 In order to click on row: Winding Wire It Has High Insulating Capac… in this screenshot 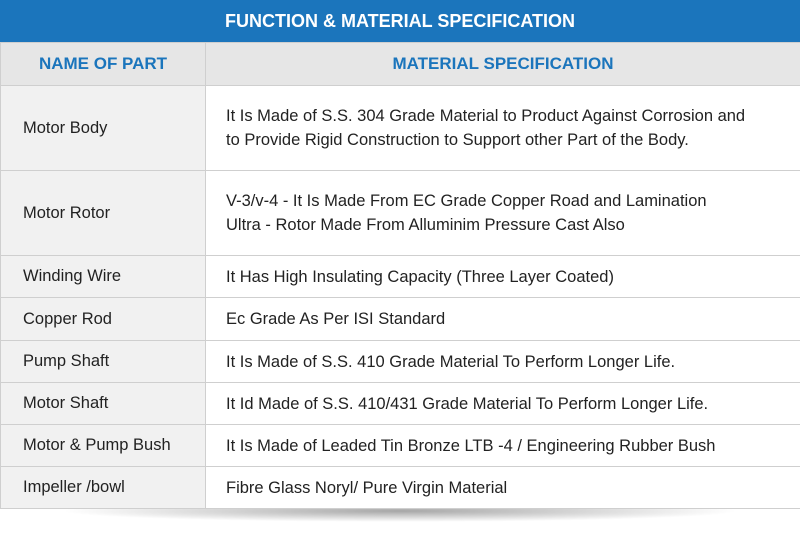, I will do `click(400, 276)`.